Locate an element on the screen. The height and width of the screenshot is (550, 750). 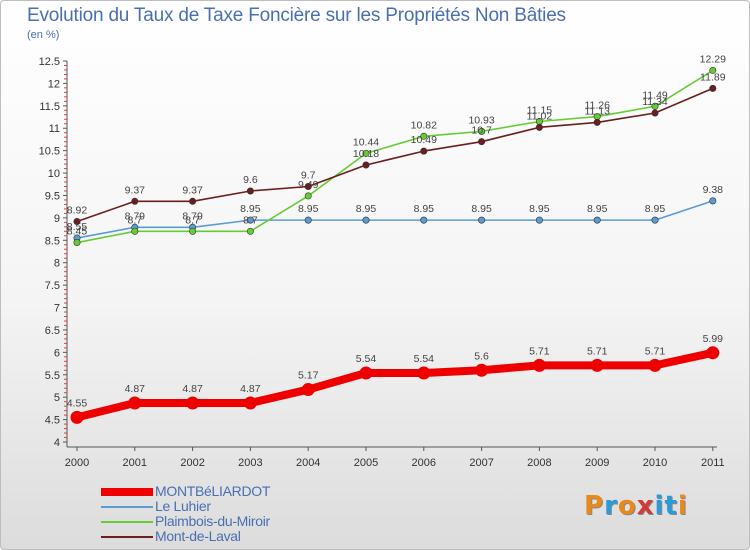
y-tick-label: 12.5 is located at coordinates (49, 62).